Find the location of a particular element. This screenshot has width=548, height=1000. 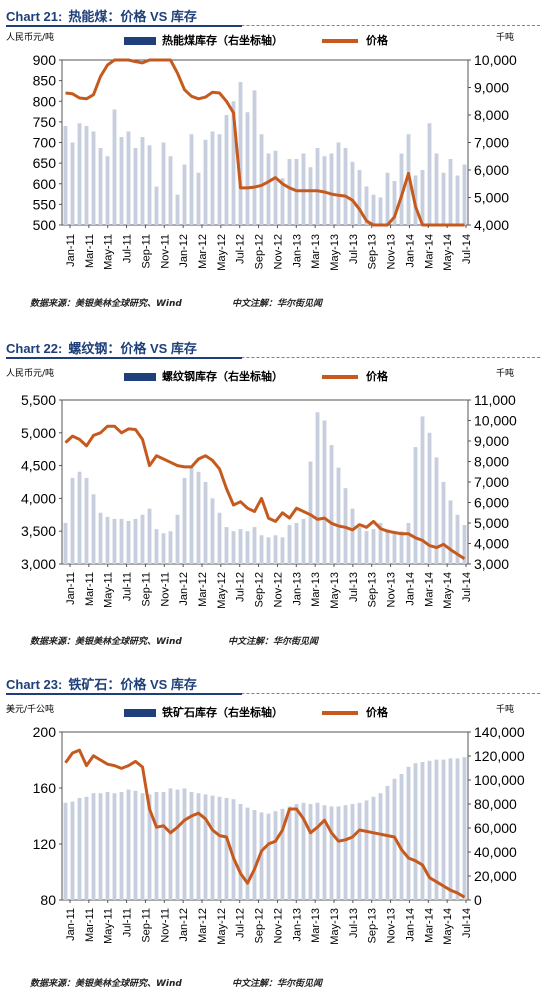

y-tick-label-right: 20,000 is located at coordinates (495, 876).